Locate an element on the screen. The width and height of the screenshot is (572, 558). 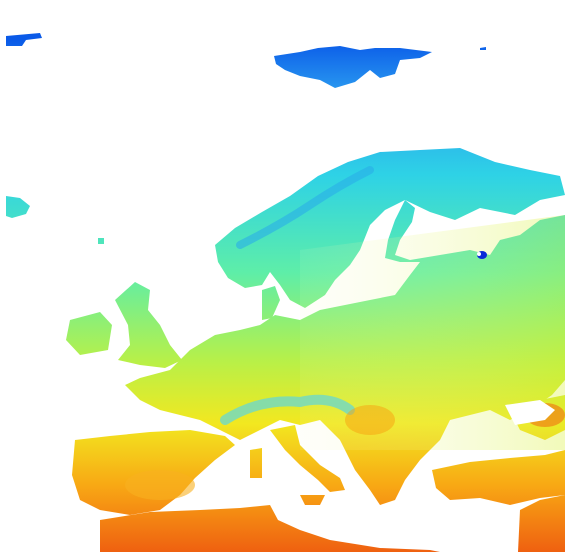
sardinia is located at coordinates (256, 463).